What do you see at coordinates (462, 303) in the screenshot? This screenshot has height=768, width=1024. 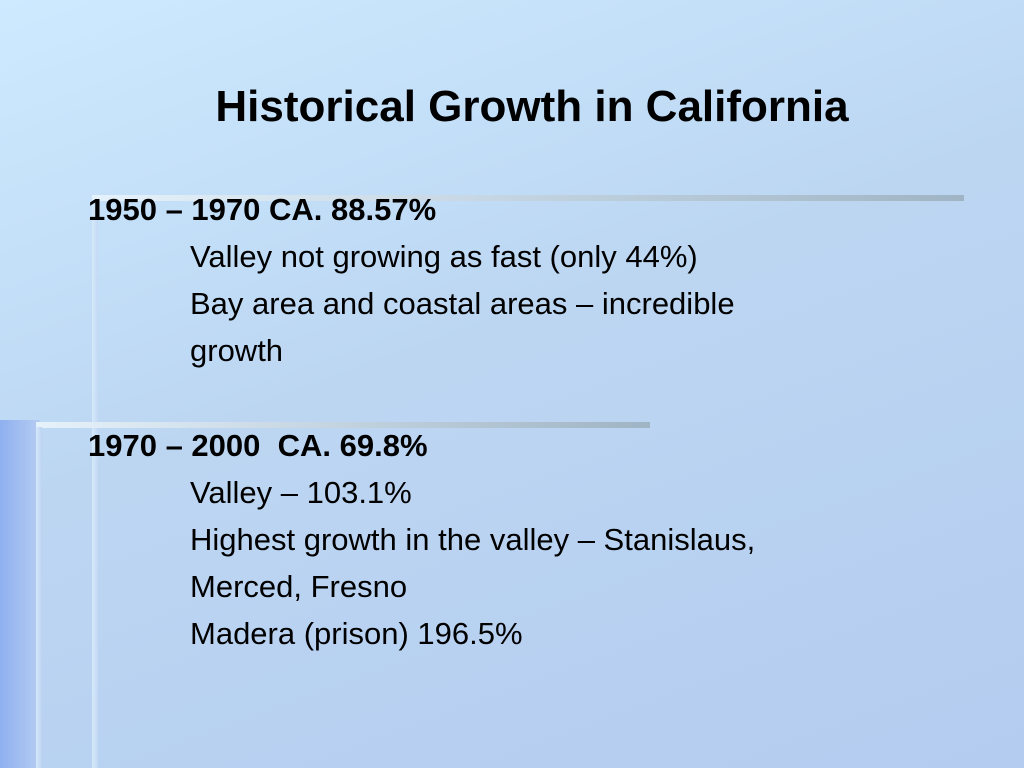 I see `bullet-text: Bay area and coastal areas – incredible` at bounding box center [462, 303].